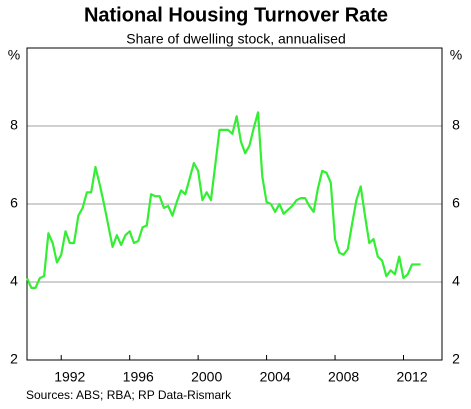 The image size is (471, 409). What do you see at coordinates (14, 125) in the screenshot?
I see `y-tick-label: 8` at bounding box center [14, 125].